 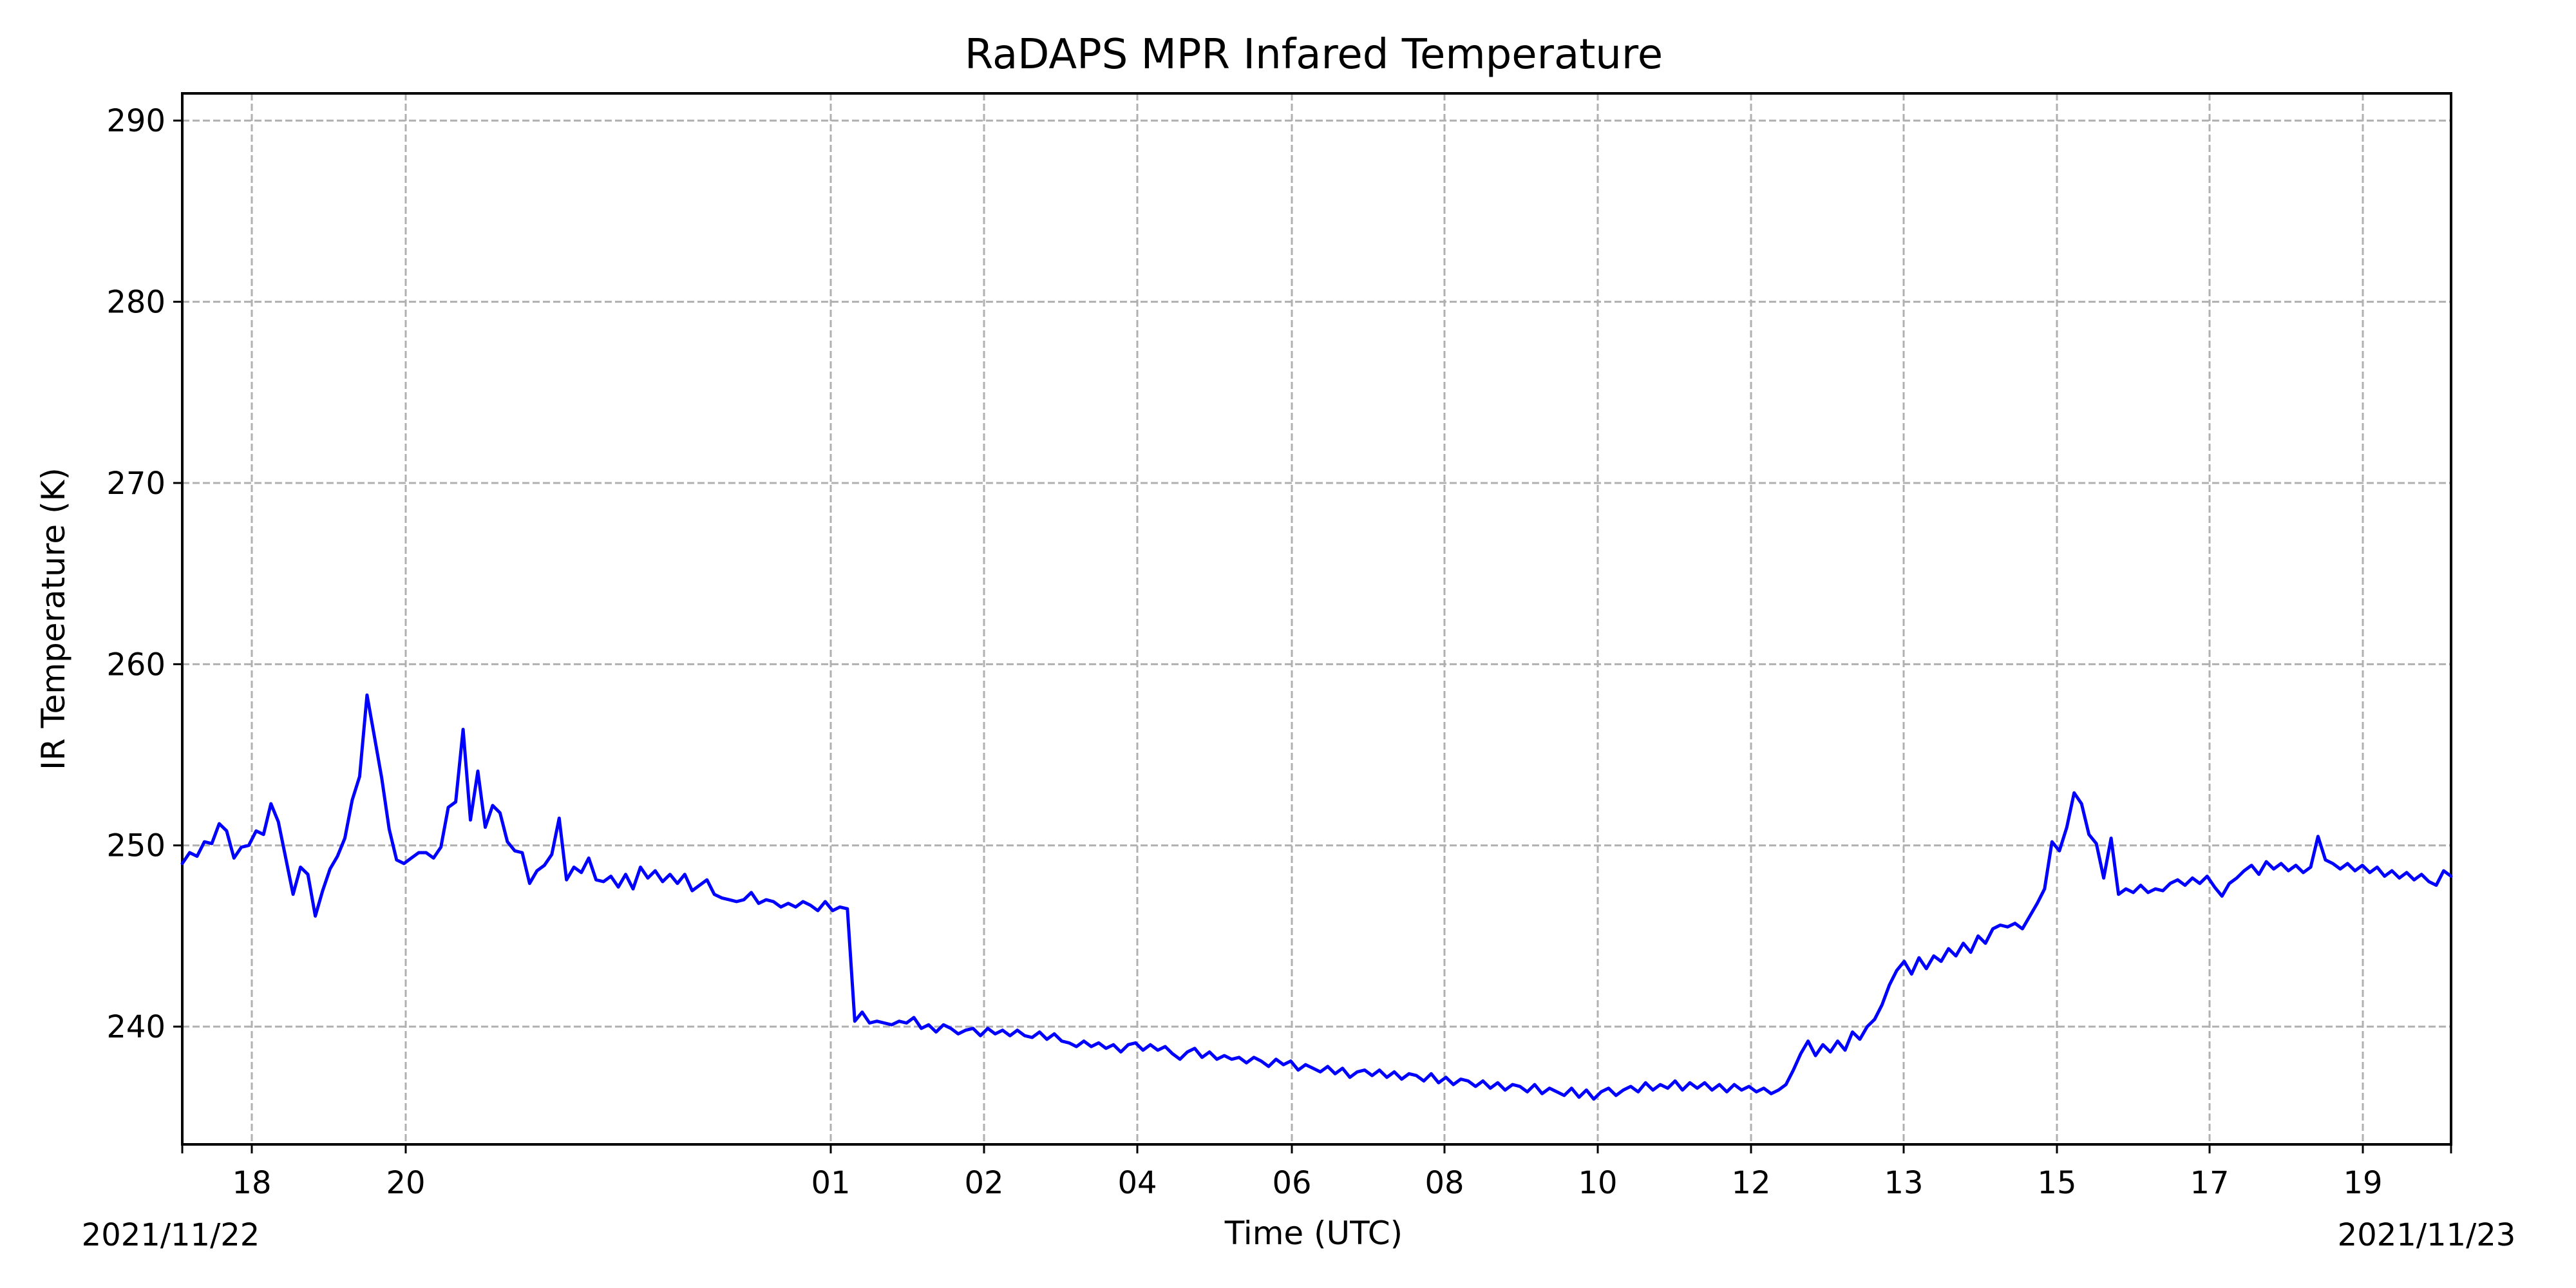 What do you see at coordinates (136, 484) in the screenshot?
I see `y-tick-label: 270` at bounding box center [136, 484].